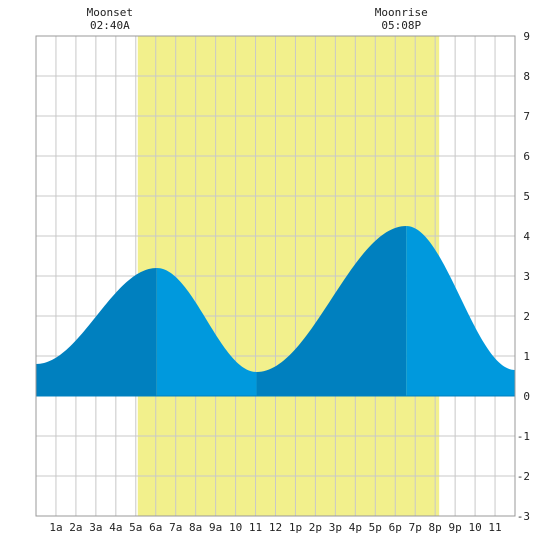 The width and height of the screenshot is (550, 550). What do you see at coordinates (135, 527) in the screenshot?
I see `x-tick-label: 5a` at bounding box center [135, 527].